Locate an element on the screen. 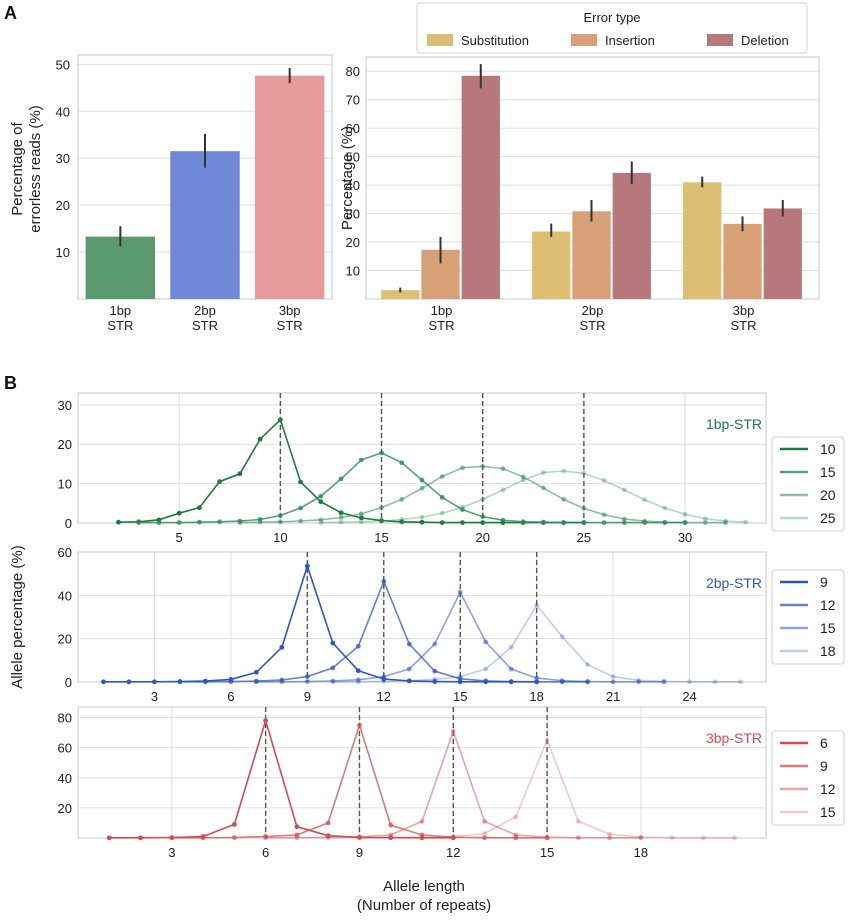 The width and height of the screenshot is (854, 920). x-tick-label: 5 is located at coordinates (179, 537).